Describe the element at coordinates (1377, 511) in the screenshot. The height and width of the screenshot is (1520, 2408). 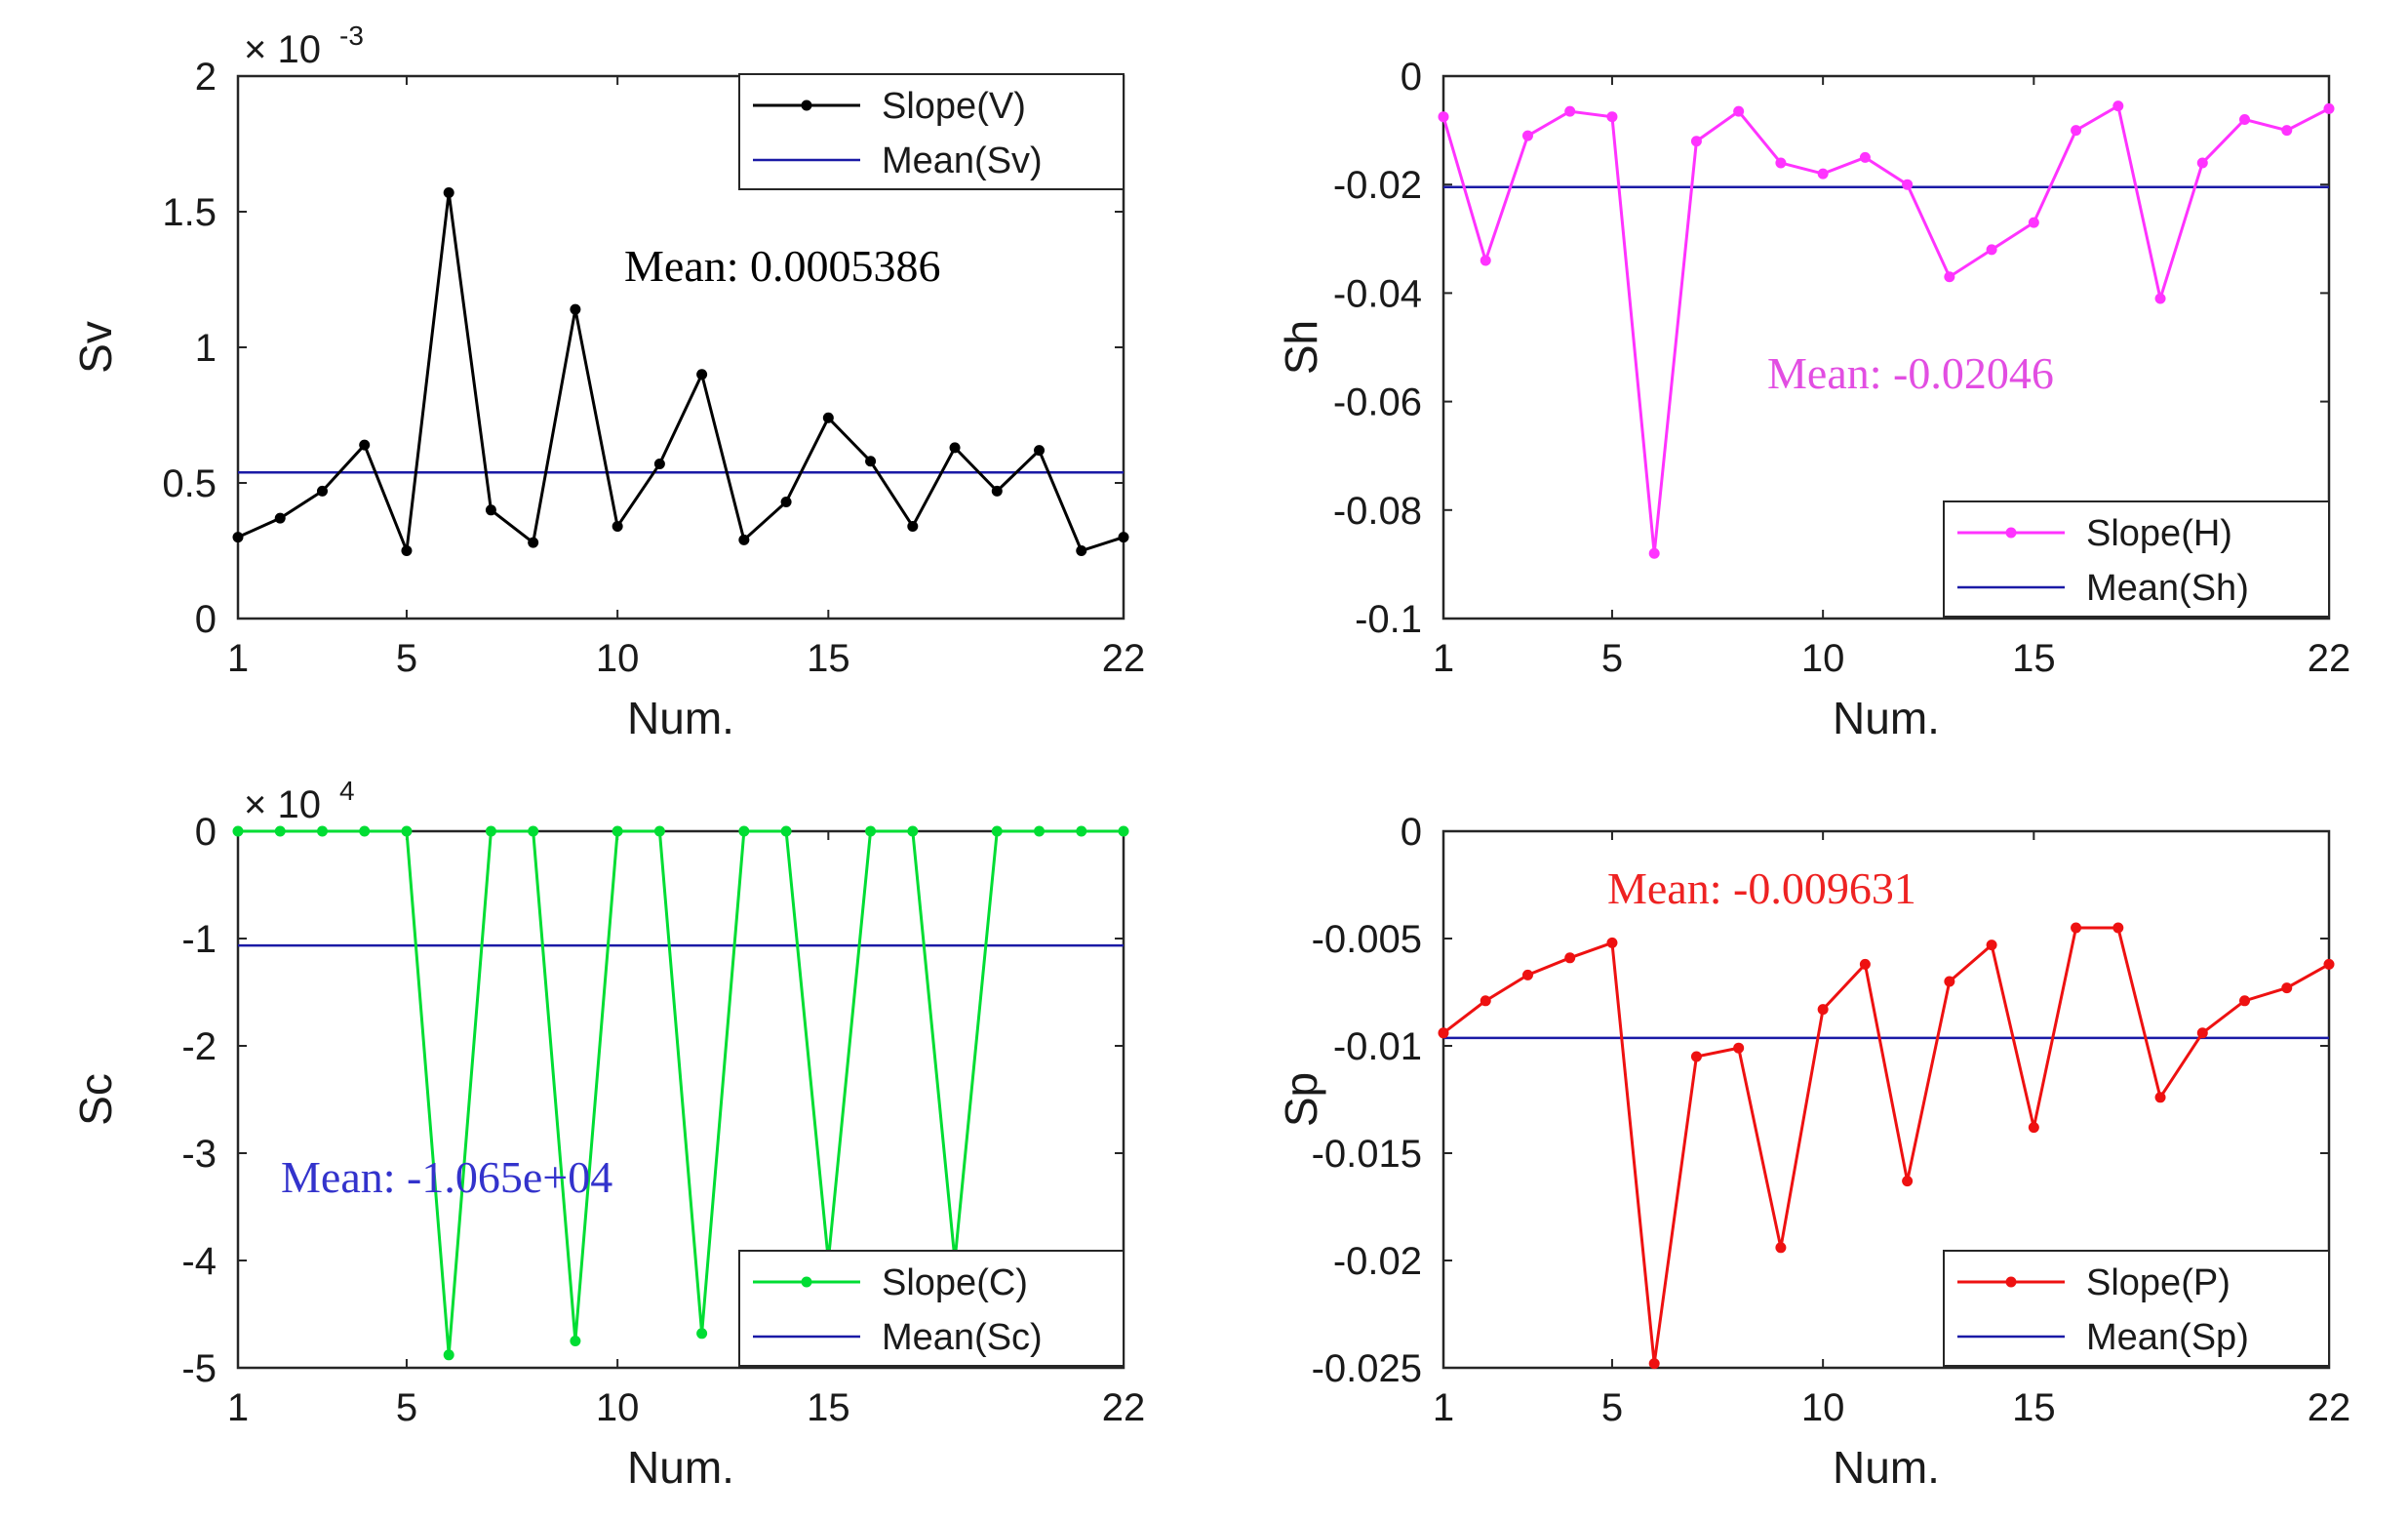
I see `y-tick-label: -0.08` at that location.